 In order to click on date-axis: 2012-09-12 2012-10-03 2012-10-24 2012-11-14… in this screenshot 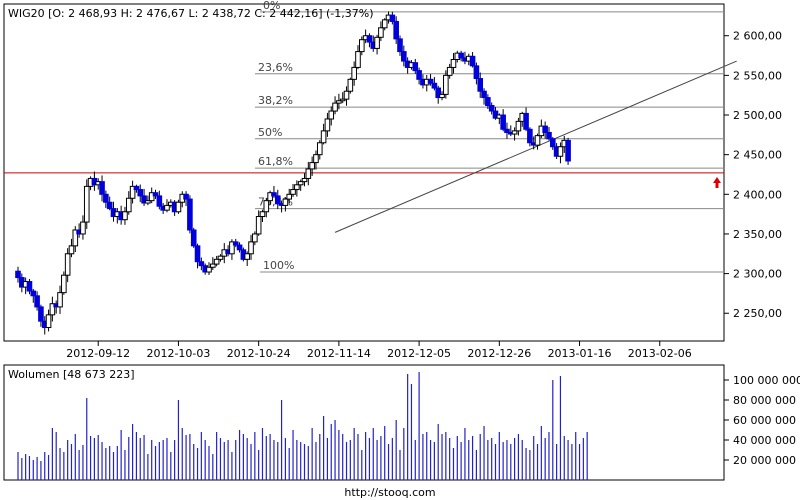, I will do `click(379, 350)`.